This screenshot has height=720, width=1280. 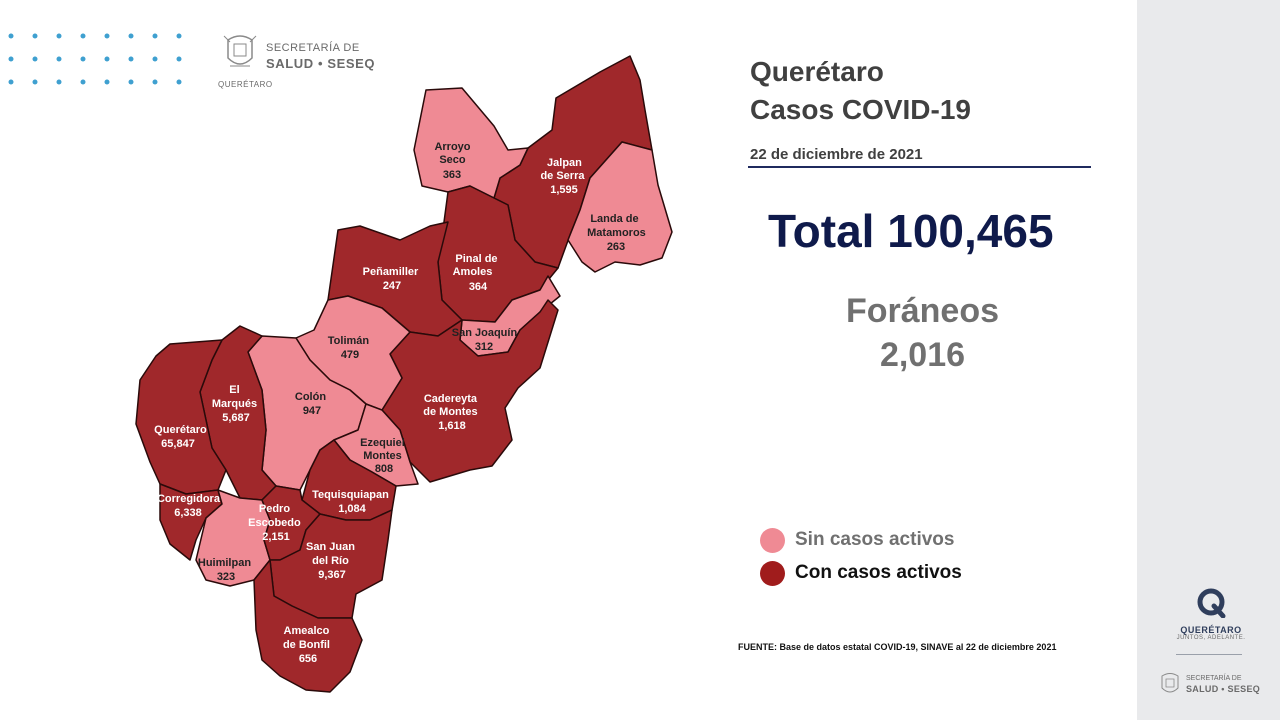 What do you see at coordinates (563, 176) in the screenshot?
I see `label-jalpan-de-serra: Jalpan de Serra 1,595` at bounding box center [563, 176].